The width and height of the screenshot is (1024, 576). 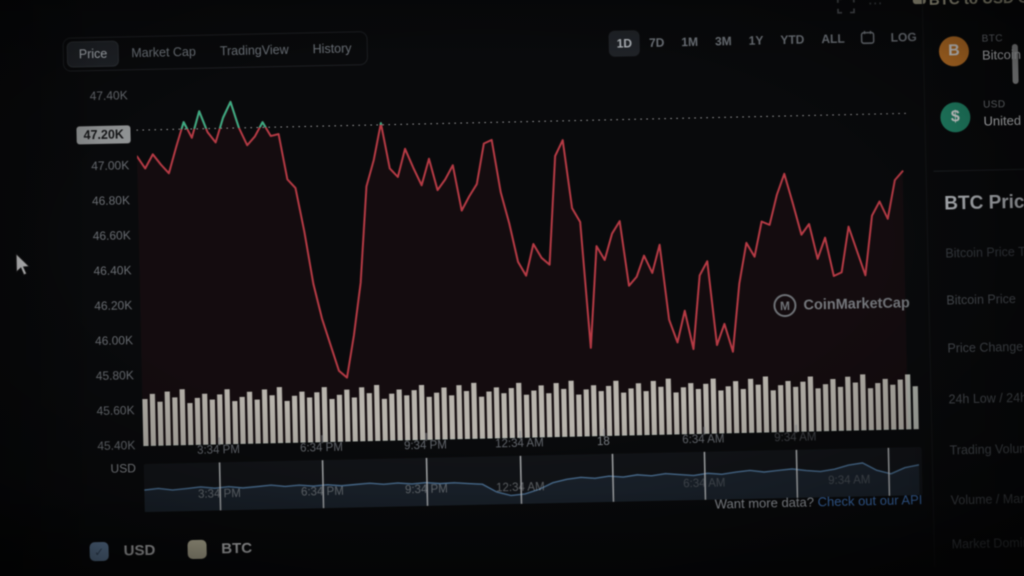 What do you see at coordinates (954, 51) in the screenshot?
I see `bitcoin-icon: B` at bounding box center [954, 51].